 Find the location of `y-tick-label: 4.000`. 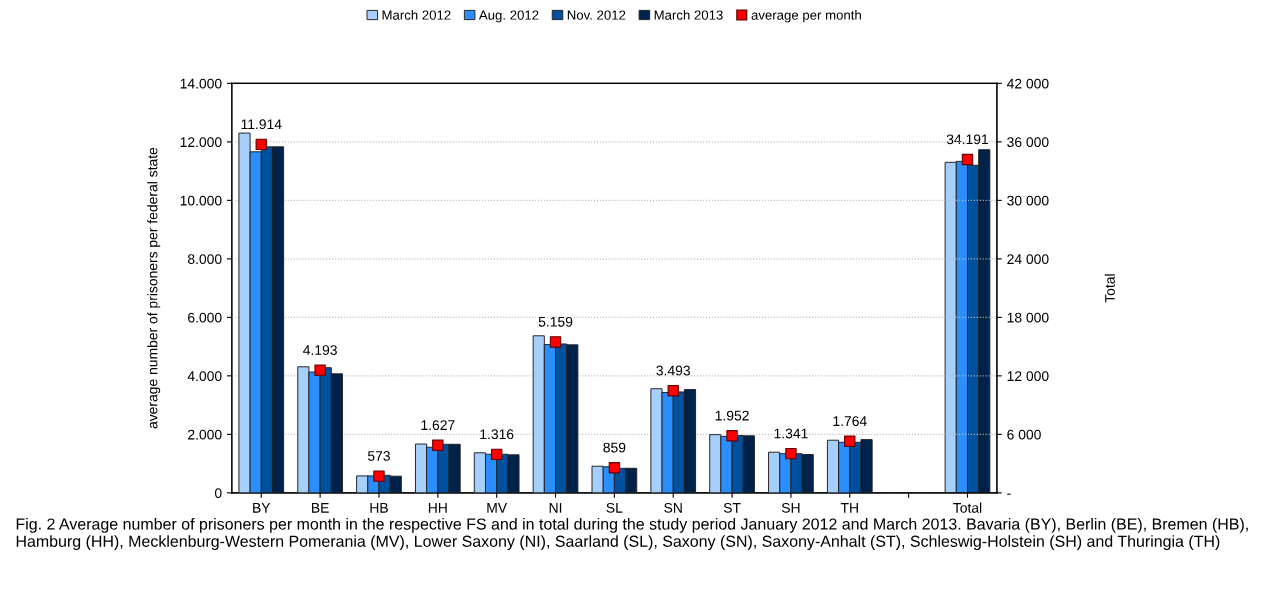

y-tick-label: 4.000 is located at coordinates (204, 376).